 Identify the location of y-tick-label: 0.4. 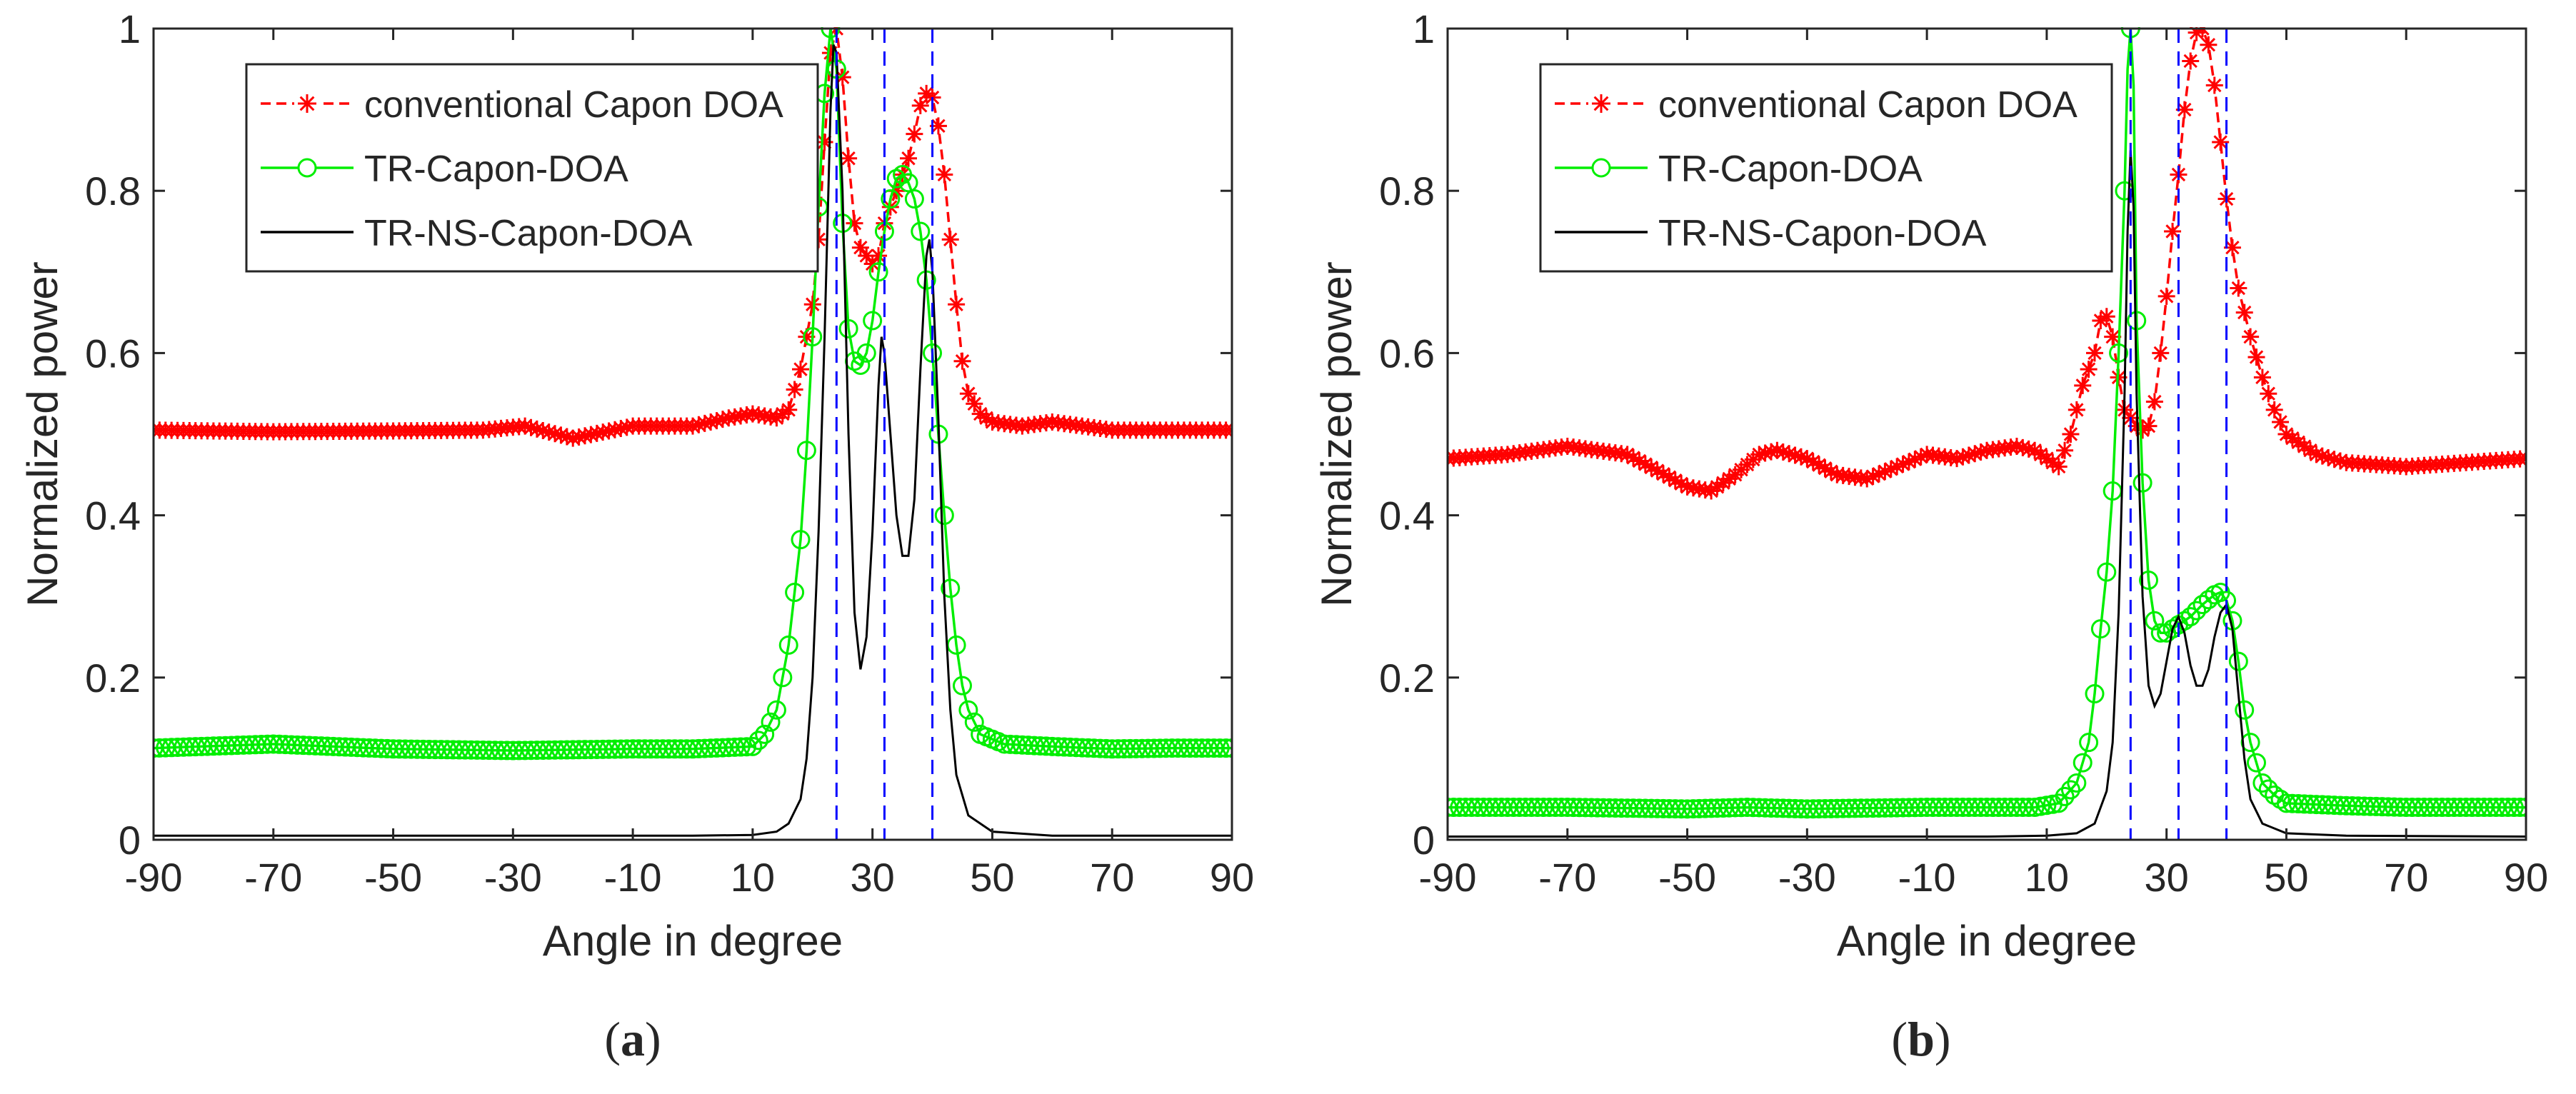
(113, 515).